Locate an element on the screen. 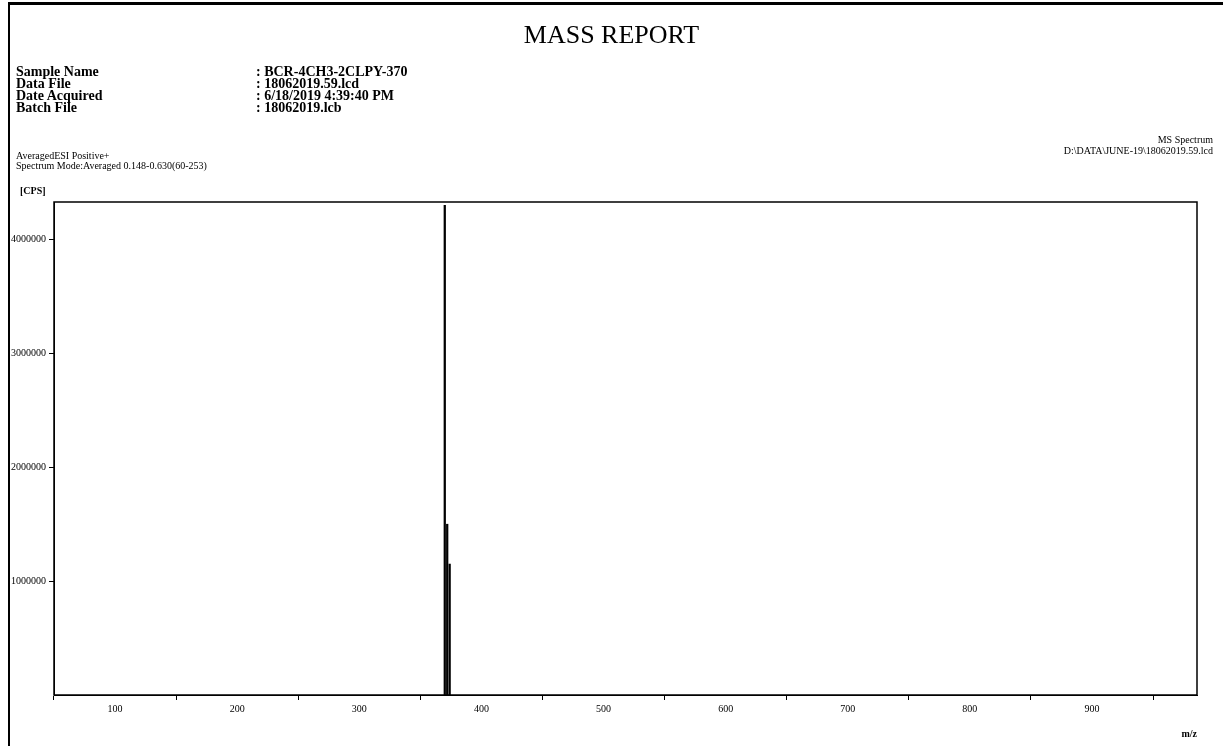  y-tick-label: 1000000 is located at coordinates (28, 580).